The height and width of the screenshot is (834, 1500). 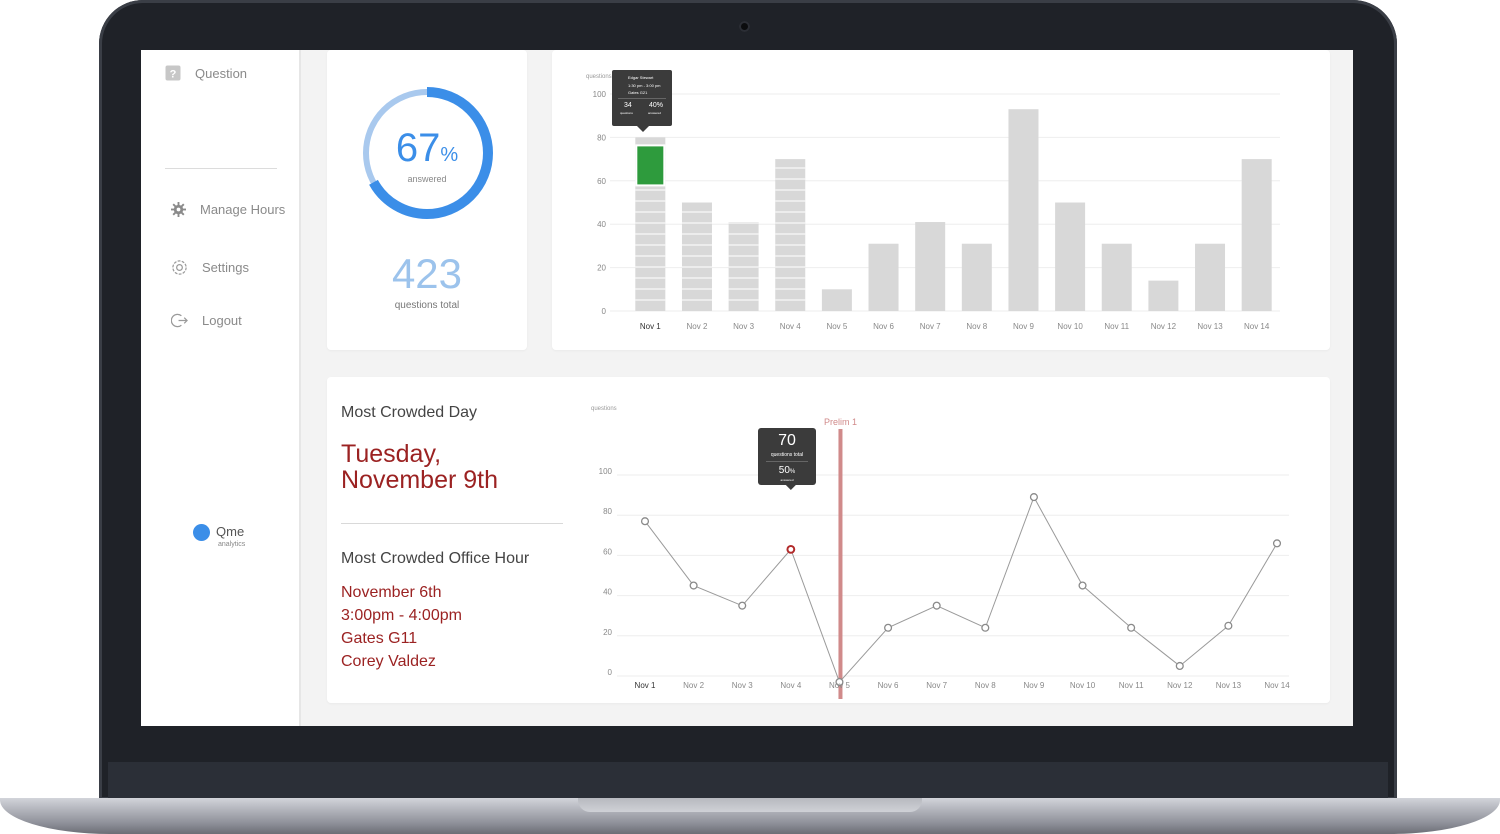 I want to click on logo-subtitle: analytics, so click(x=232, y=544).